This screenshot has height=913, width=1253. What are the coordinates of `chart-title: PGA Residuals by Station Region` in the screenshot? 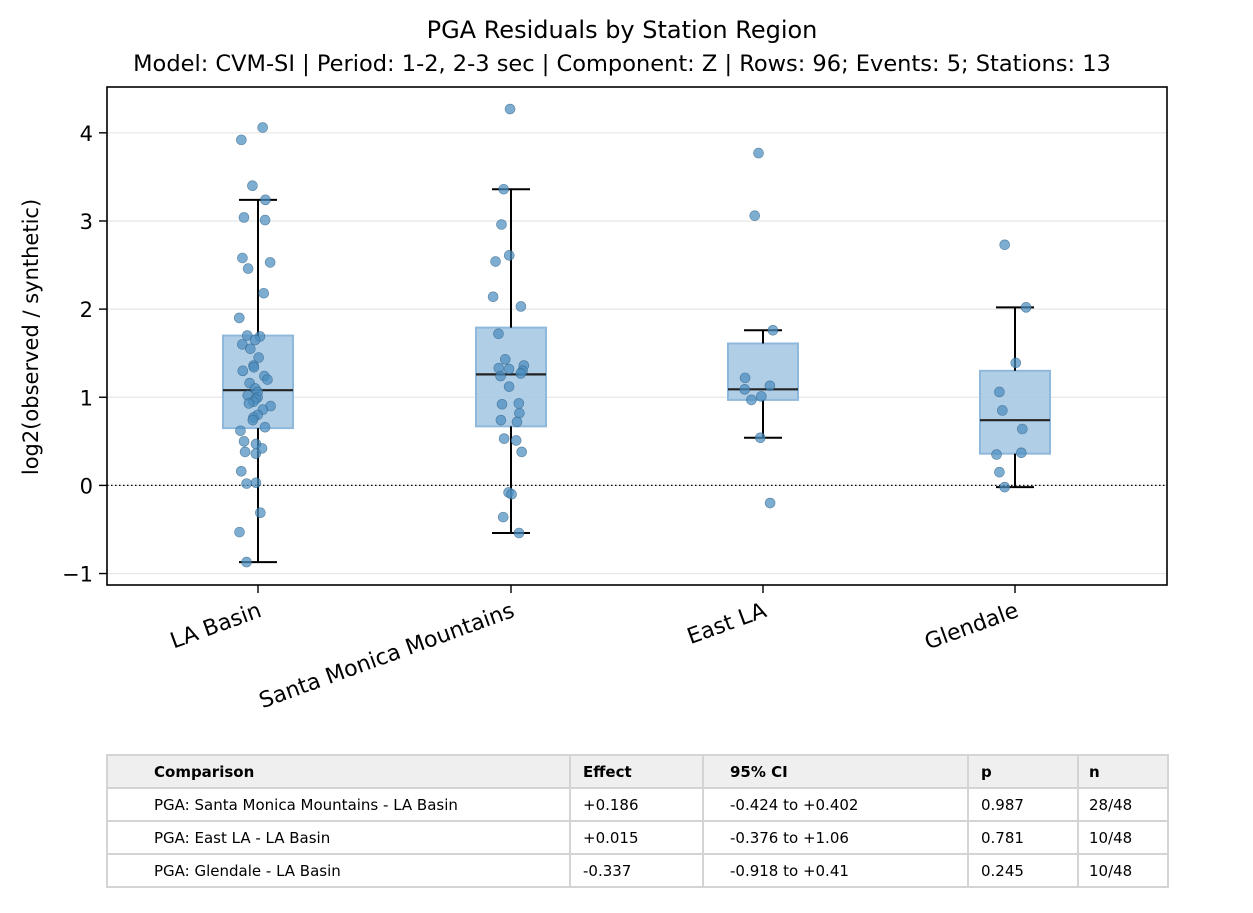 It's located at (622, 30).